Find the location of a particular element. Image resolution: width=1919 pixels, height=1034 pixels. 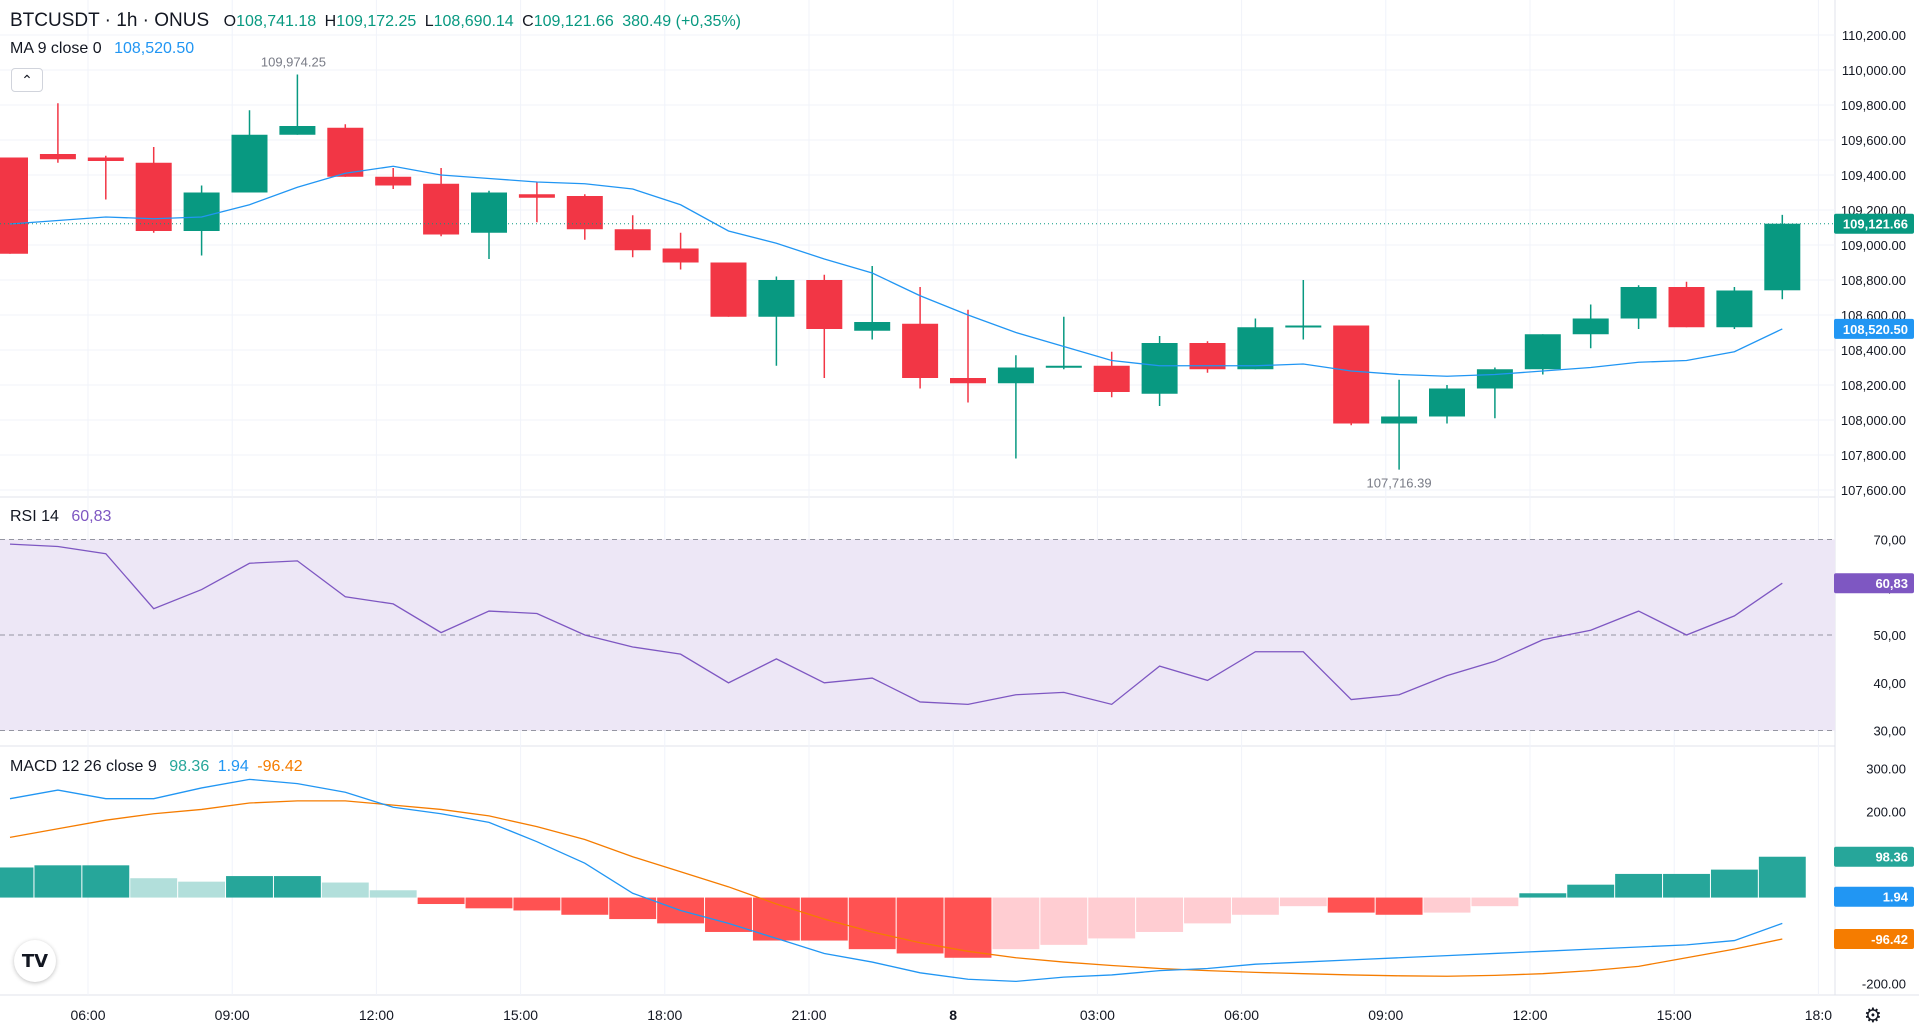

rsi-value-tag-bg is located at coordinates (1874, 583).